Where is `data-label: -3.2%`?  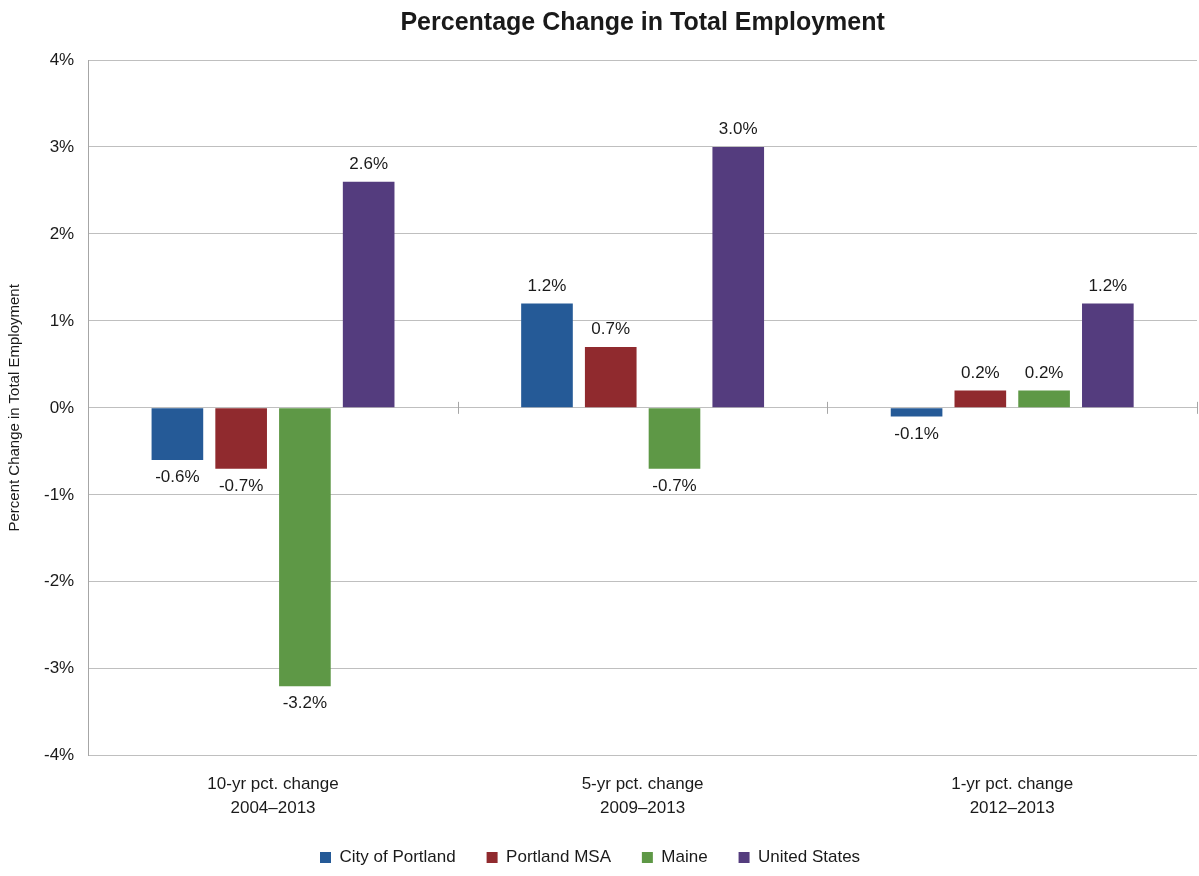 data-label: -3.2% is located at coordinates (305, 703).